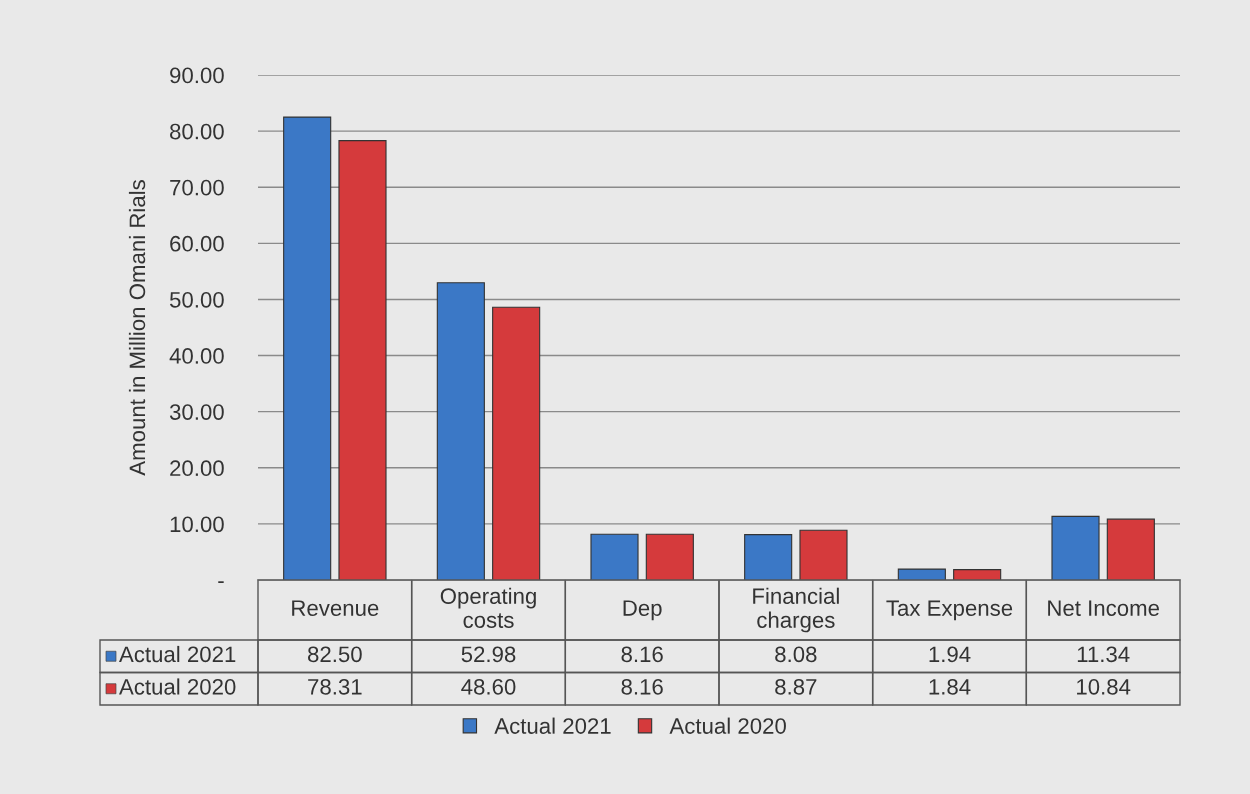 This screenshot has width=1250, height=794. Describe the element at coordinates (335, 654) in the screenshot. I see `data-label: 82.50` at that location.